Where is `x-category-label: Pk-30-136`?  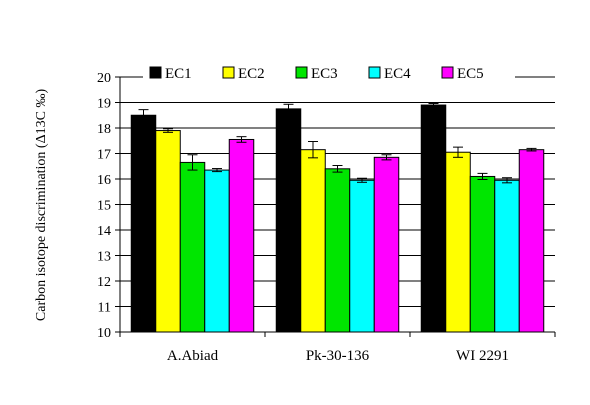 x-category-label: Pk-30-136 is located at coordinates (338, 356).